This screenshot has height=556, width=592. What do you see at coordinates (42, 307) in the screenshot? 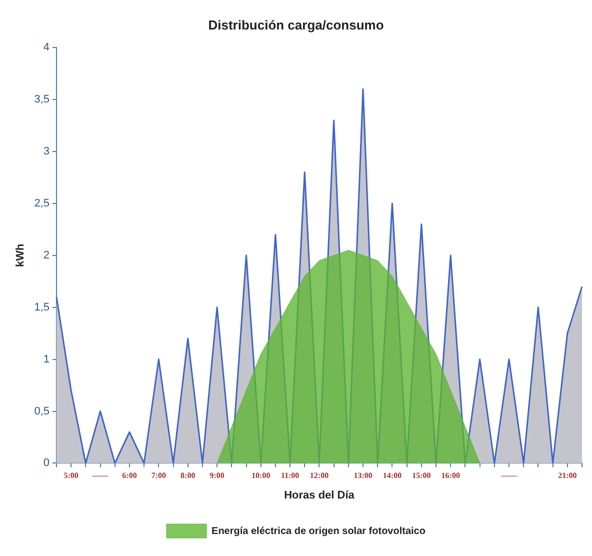
I see `y-tick-label: 1,5` at bounding box center [42, 307].